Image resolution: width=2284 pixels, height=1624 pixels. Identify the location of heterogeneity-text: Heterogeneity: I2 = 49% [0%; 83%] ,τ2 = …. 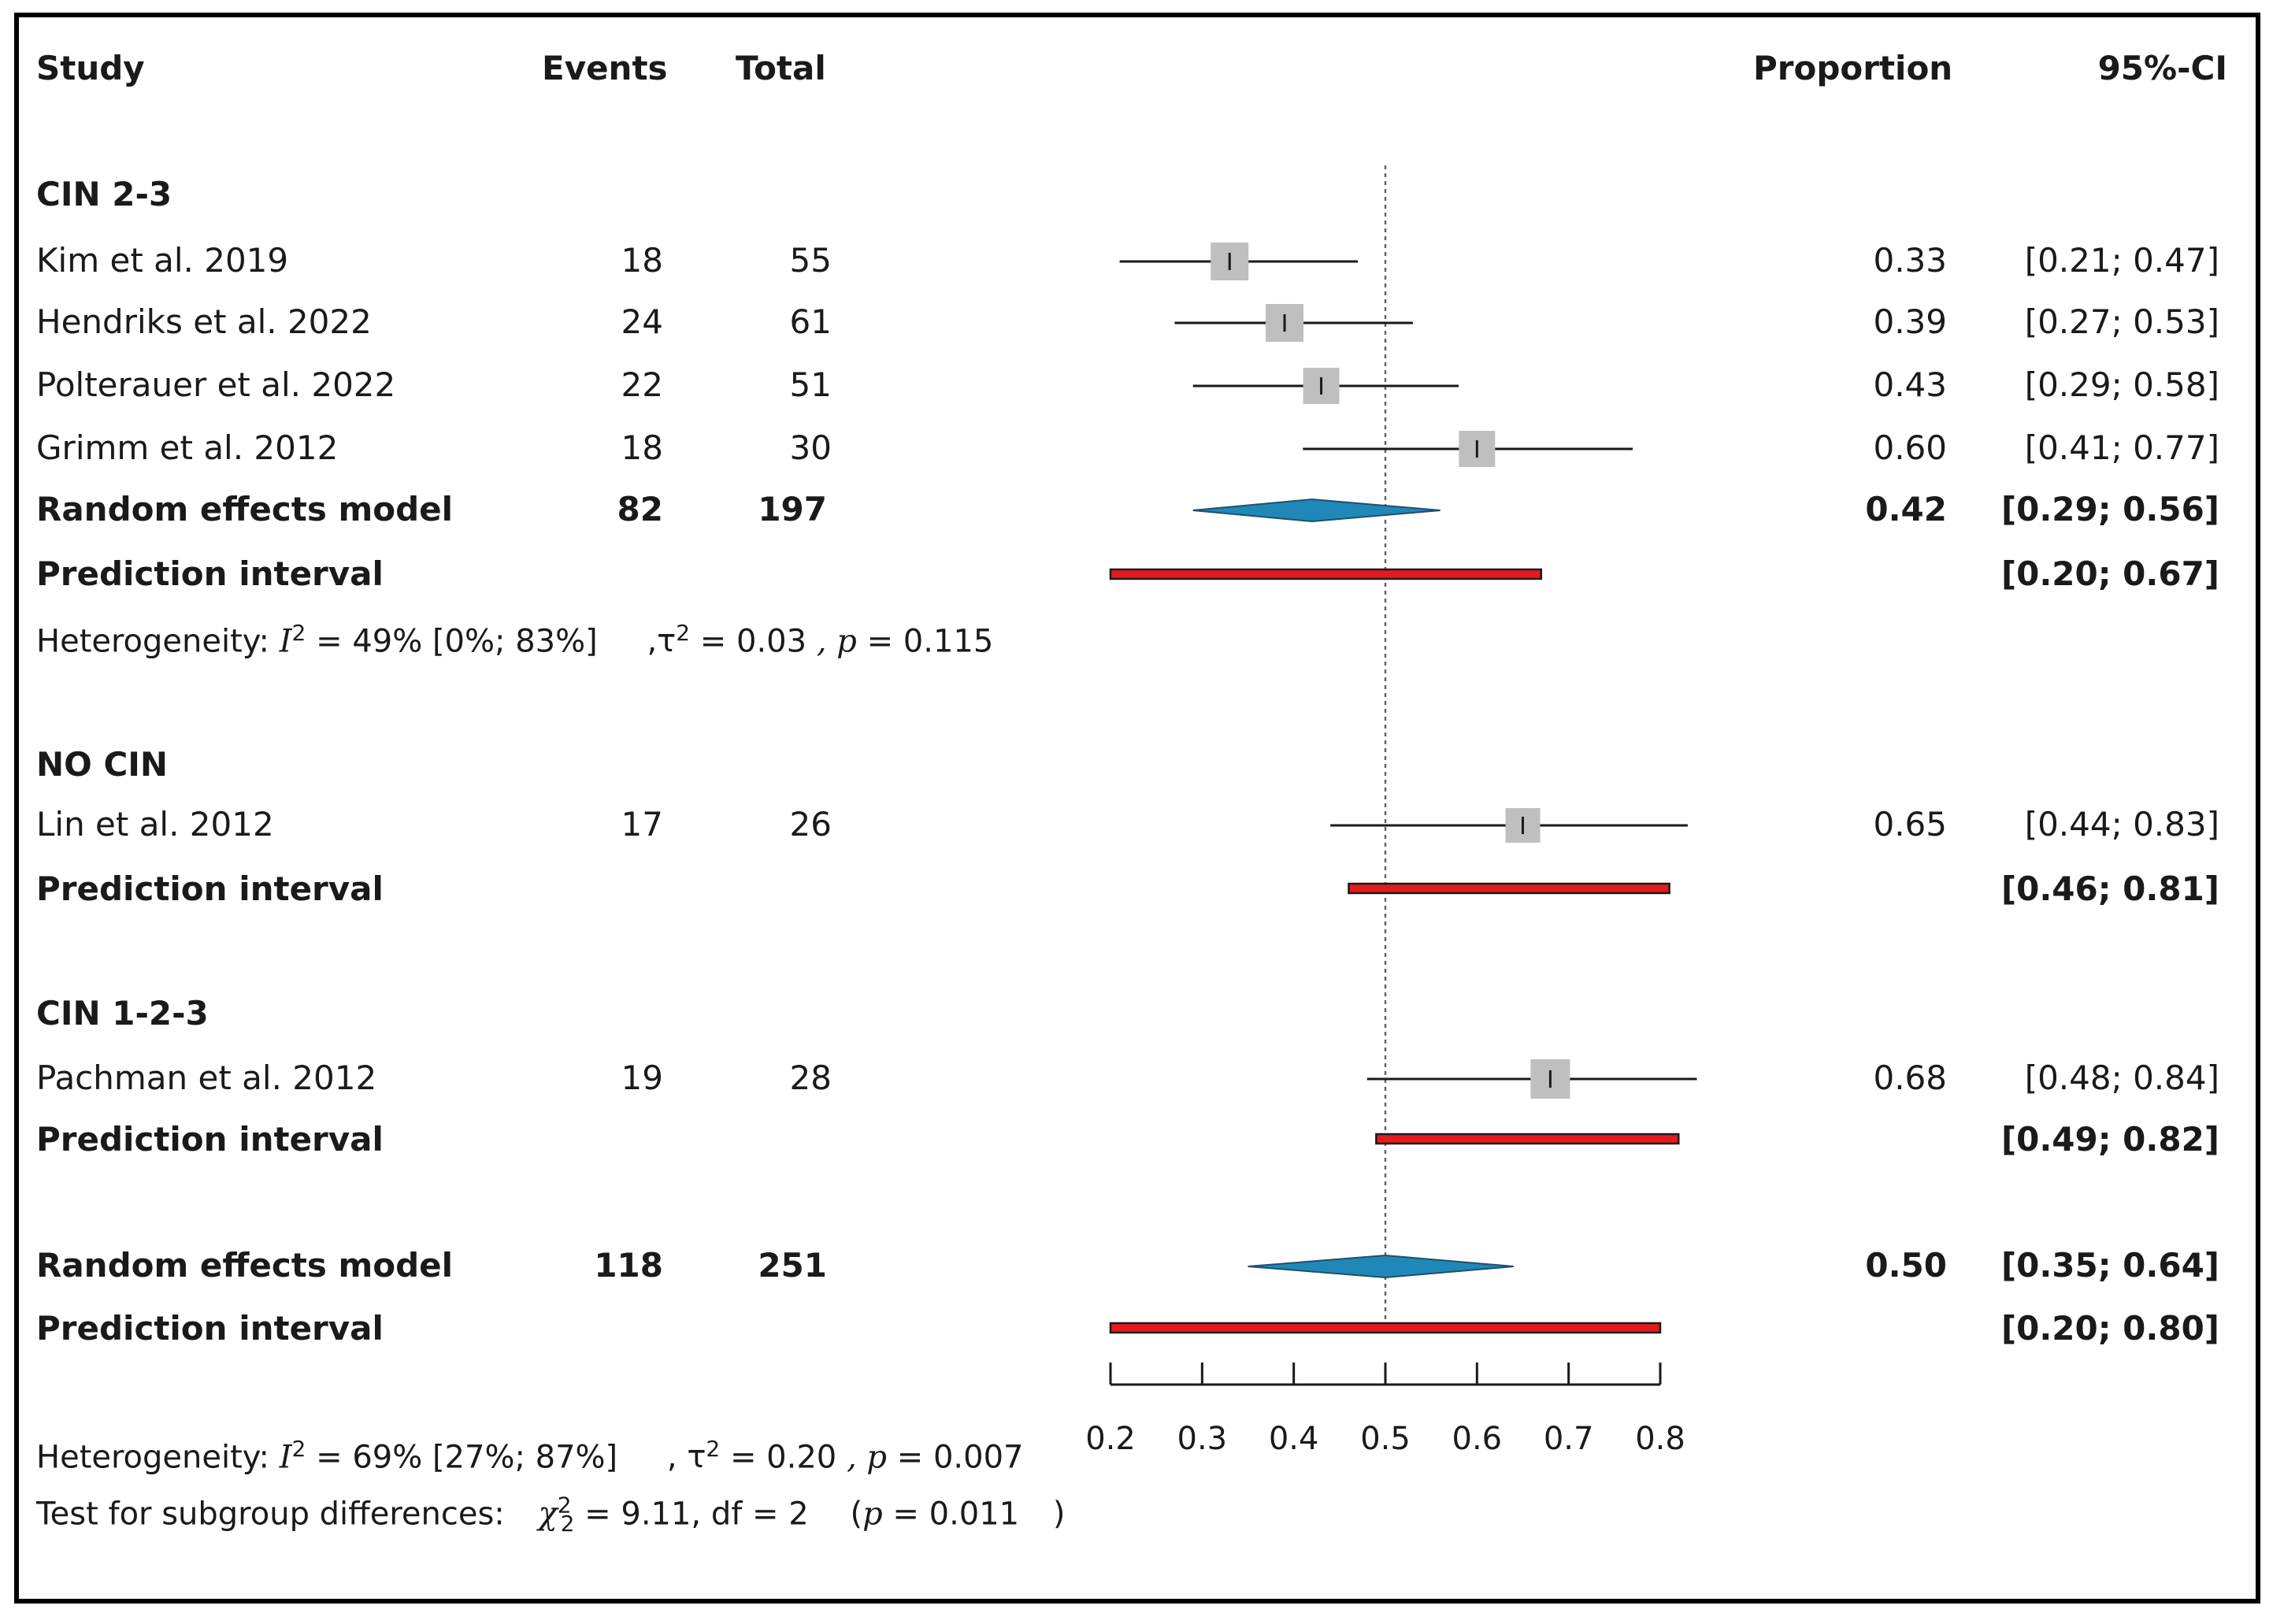
(515, 640).